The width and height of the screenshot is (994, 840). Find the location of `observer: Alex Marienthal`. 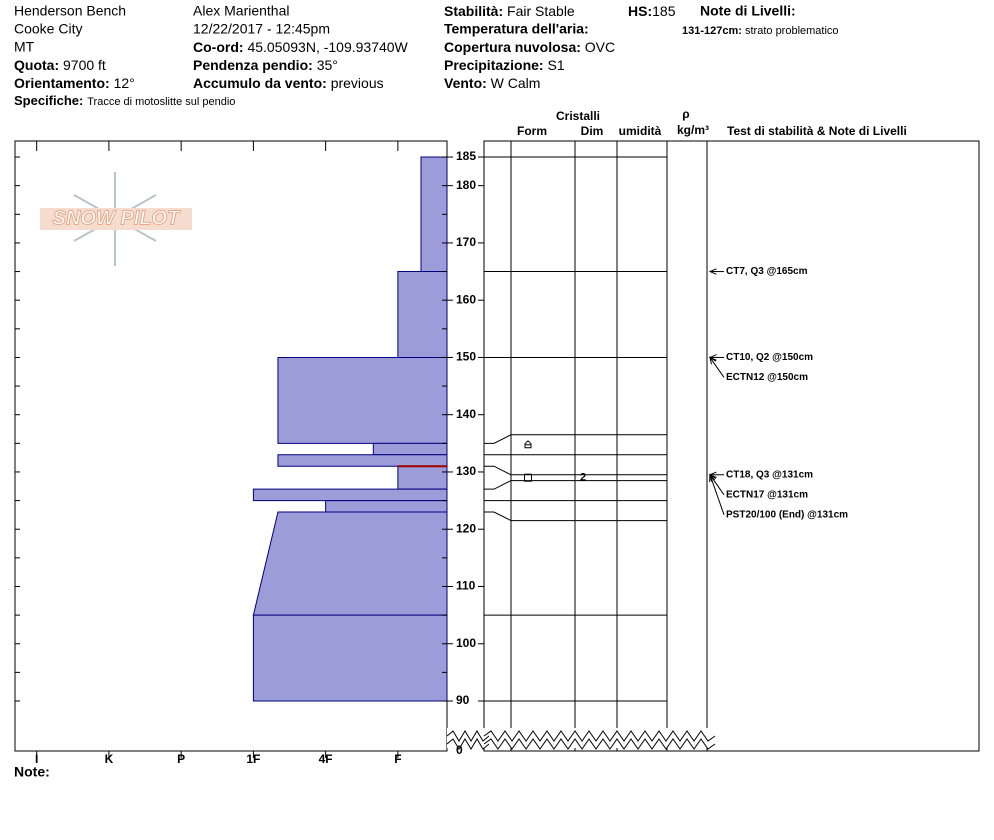

observer: Alex Marienthal is located at coordinates (241, 11).